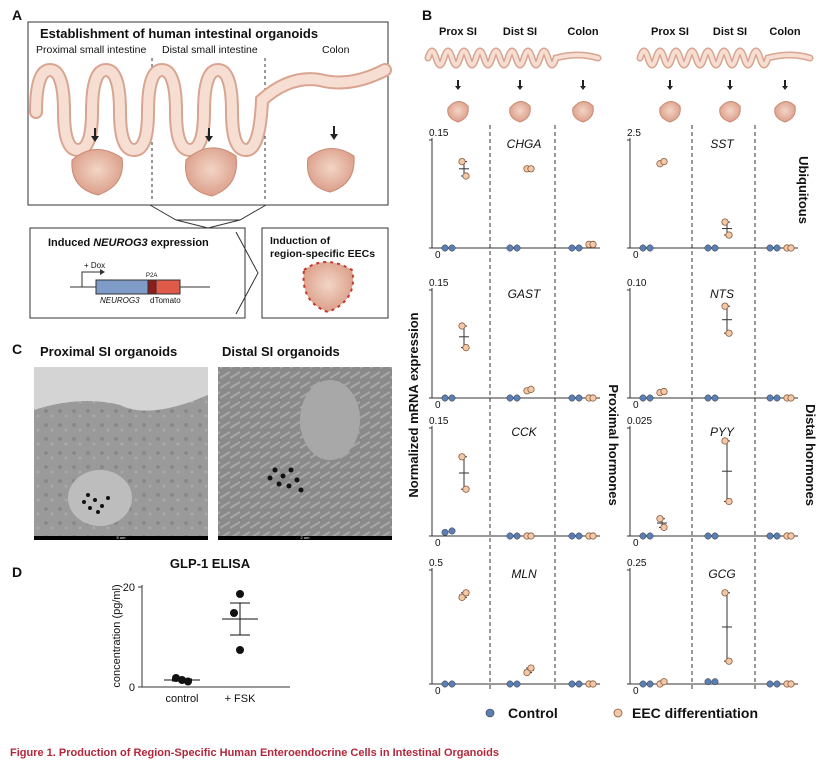 This screenshot has width=836, height=765. I want to click on y-tick-label: 0.10, so click(637, 283).